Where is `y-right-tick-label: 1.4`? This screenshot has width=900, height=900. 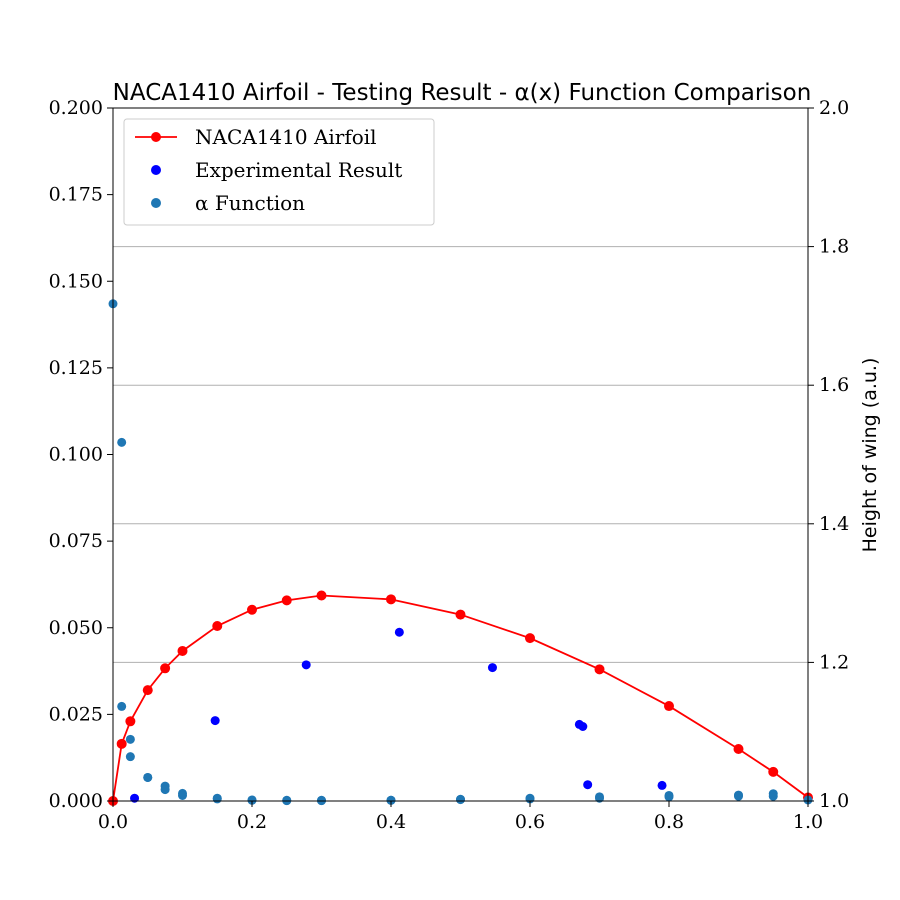 y-right-tick-label: 1.4 is located at coordinates (834, 524).